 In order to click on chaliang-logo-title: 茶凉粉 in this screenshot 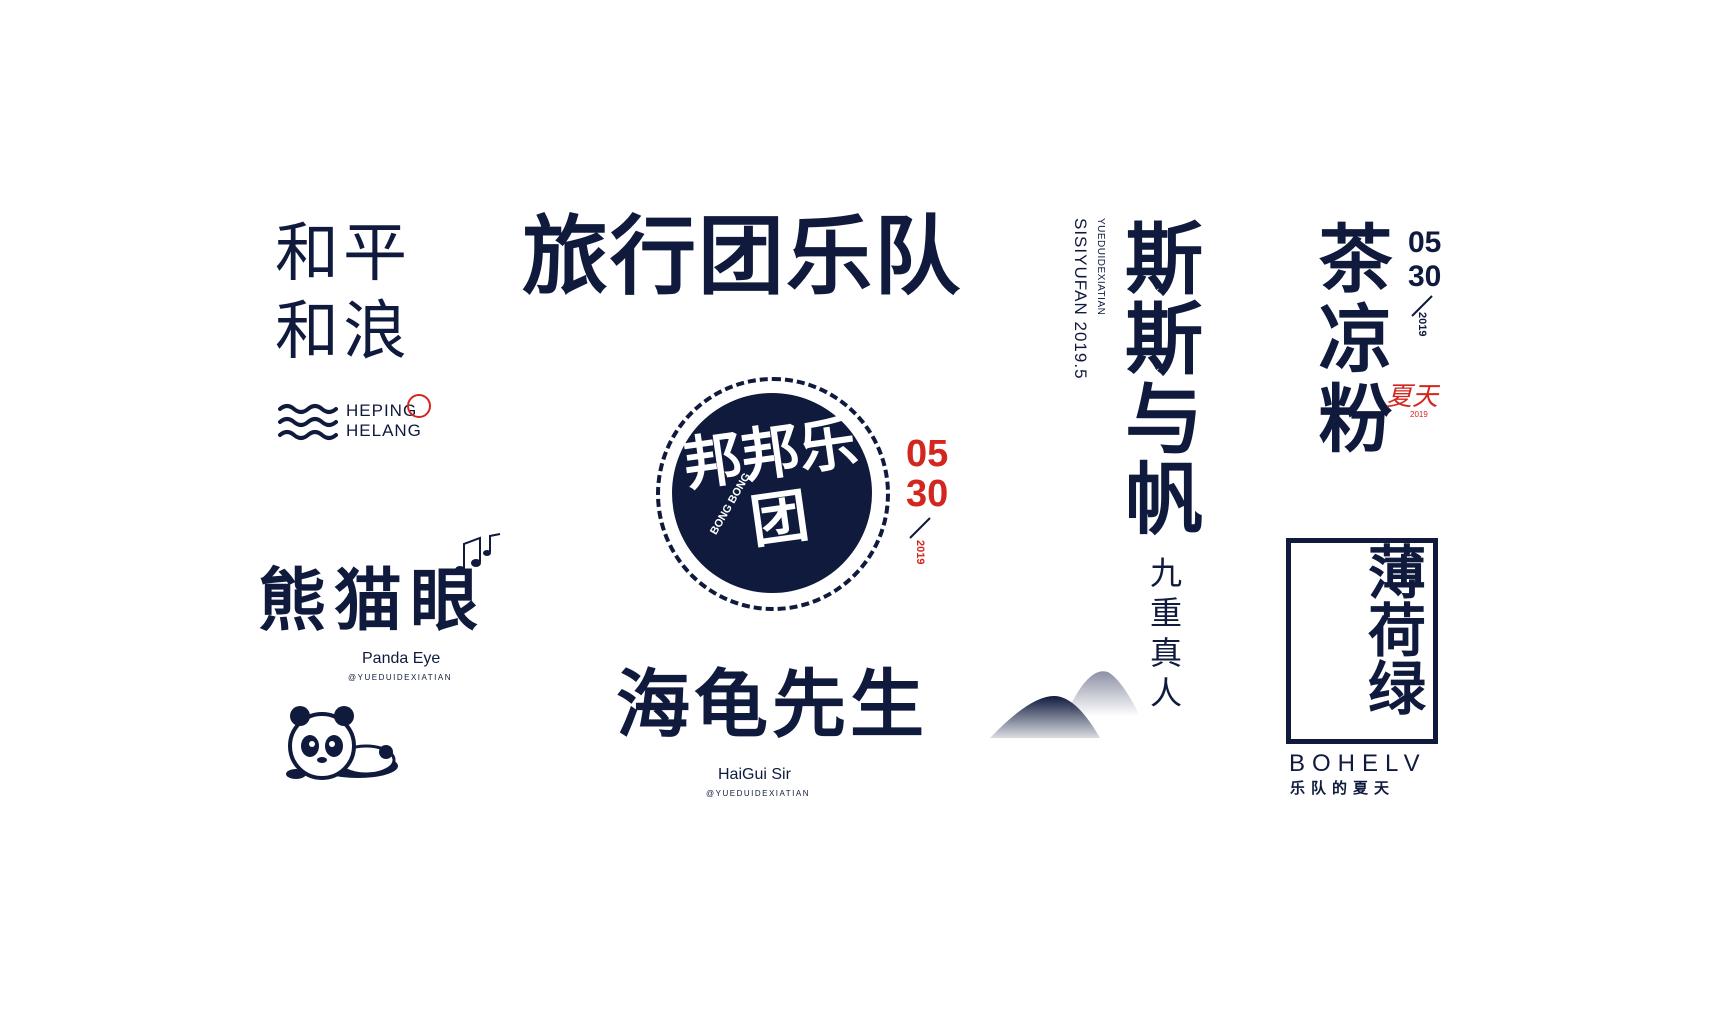, I will do `click(1349, 340)`.